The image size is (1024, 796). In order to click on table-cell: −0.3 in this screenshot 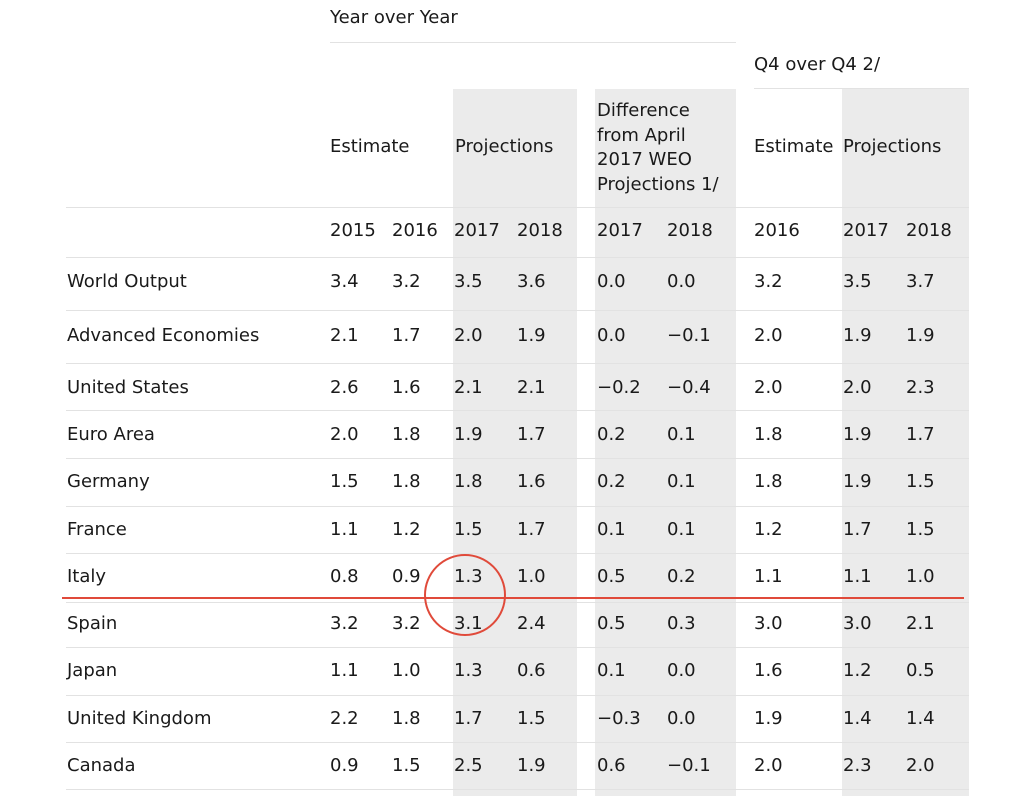, I will do `click(619, 718)`.